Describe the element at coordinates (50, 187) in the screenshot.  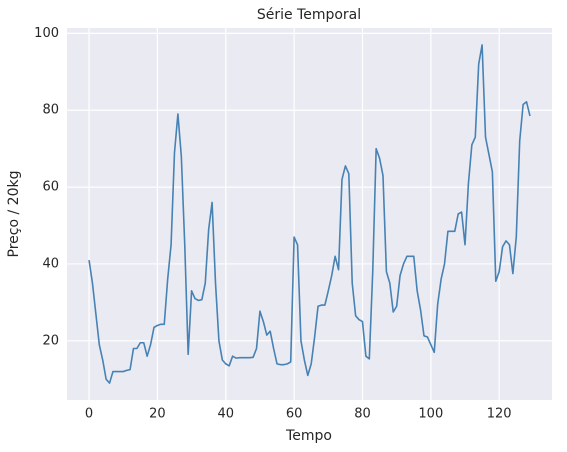
I see `y-tick-label: 60` at that location.